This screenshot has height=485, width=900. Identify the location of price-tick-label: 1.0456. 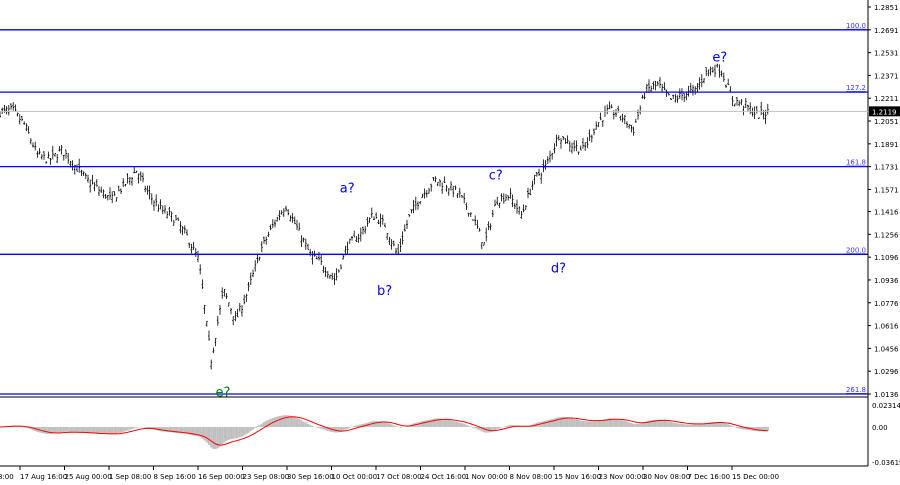
(886, 349).